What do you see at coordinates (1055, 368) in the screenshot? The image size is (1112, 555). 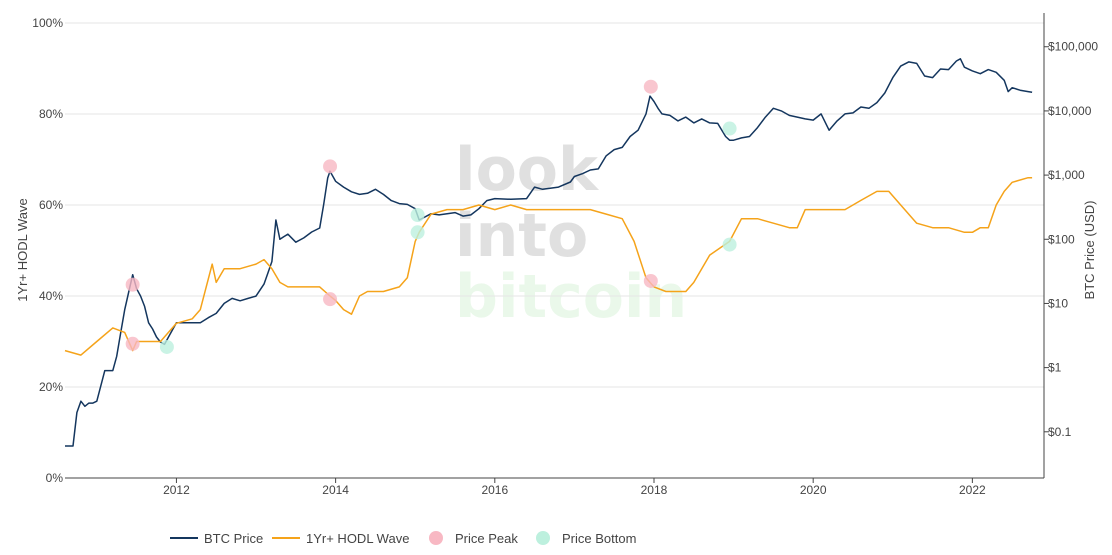 I see `y-right-tick-1: $1` at bounding box center [1055, 368].